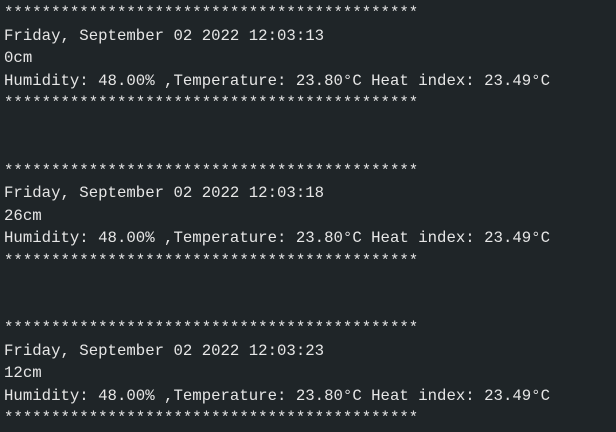  What do you see at coordinates (23, 373) in the screenshot?
I see `distance-line: 12cm` at bounding box center [23, 373].